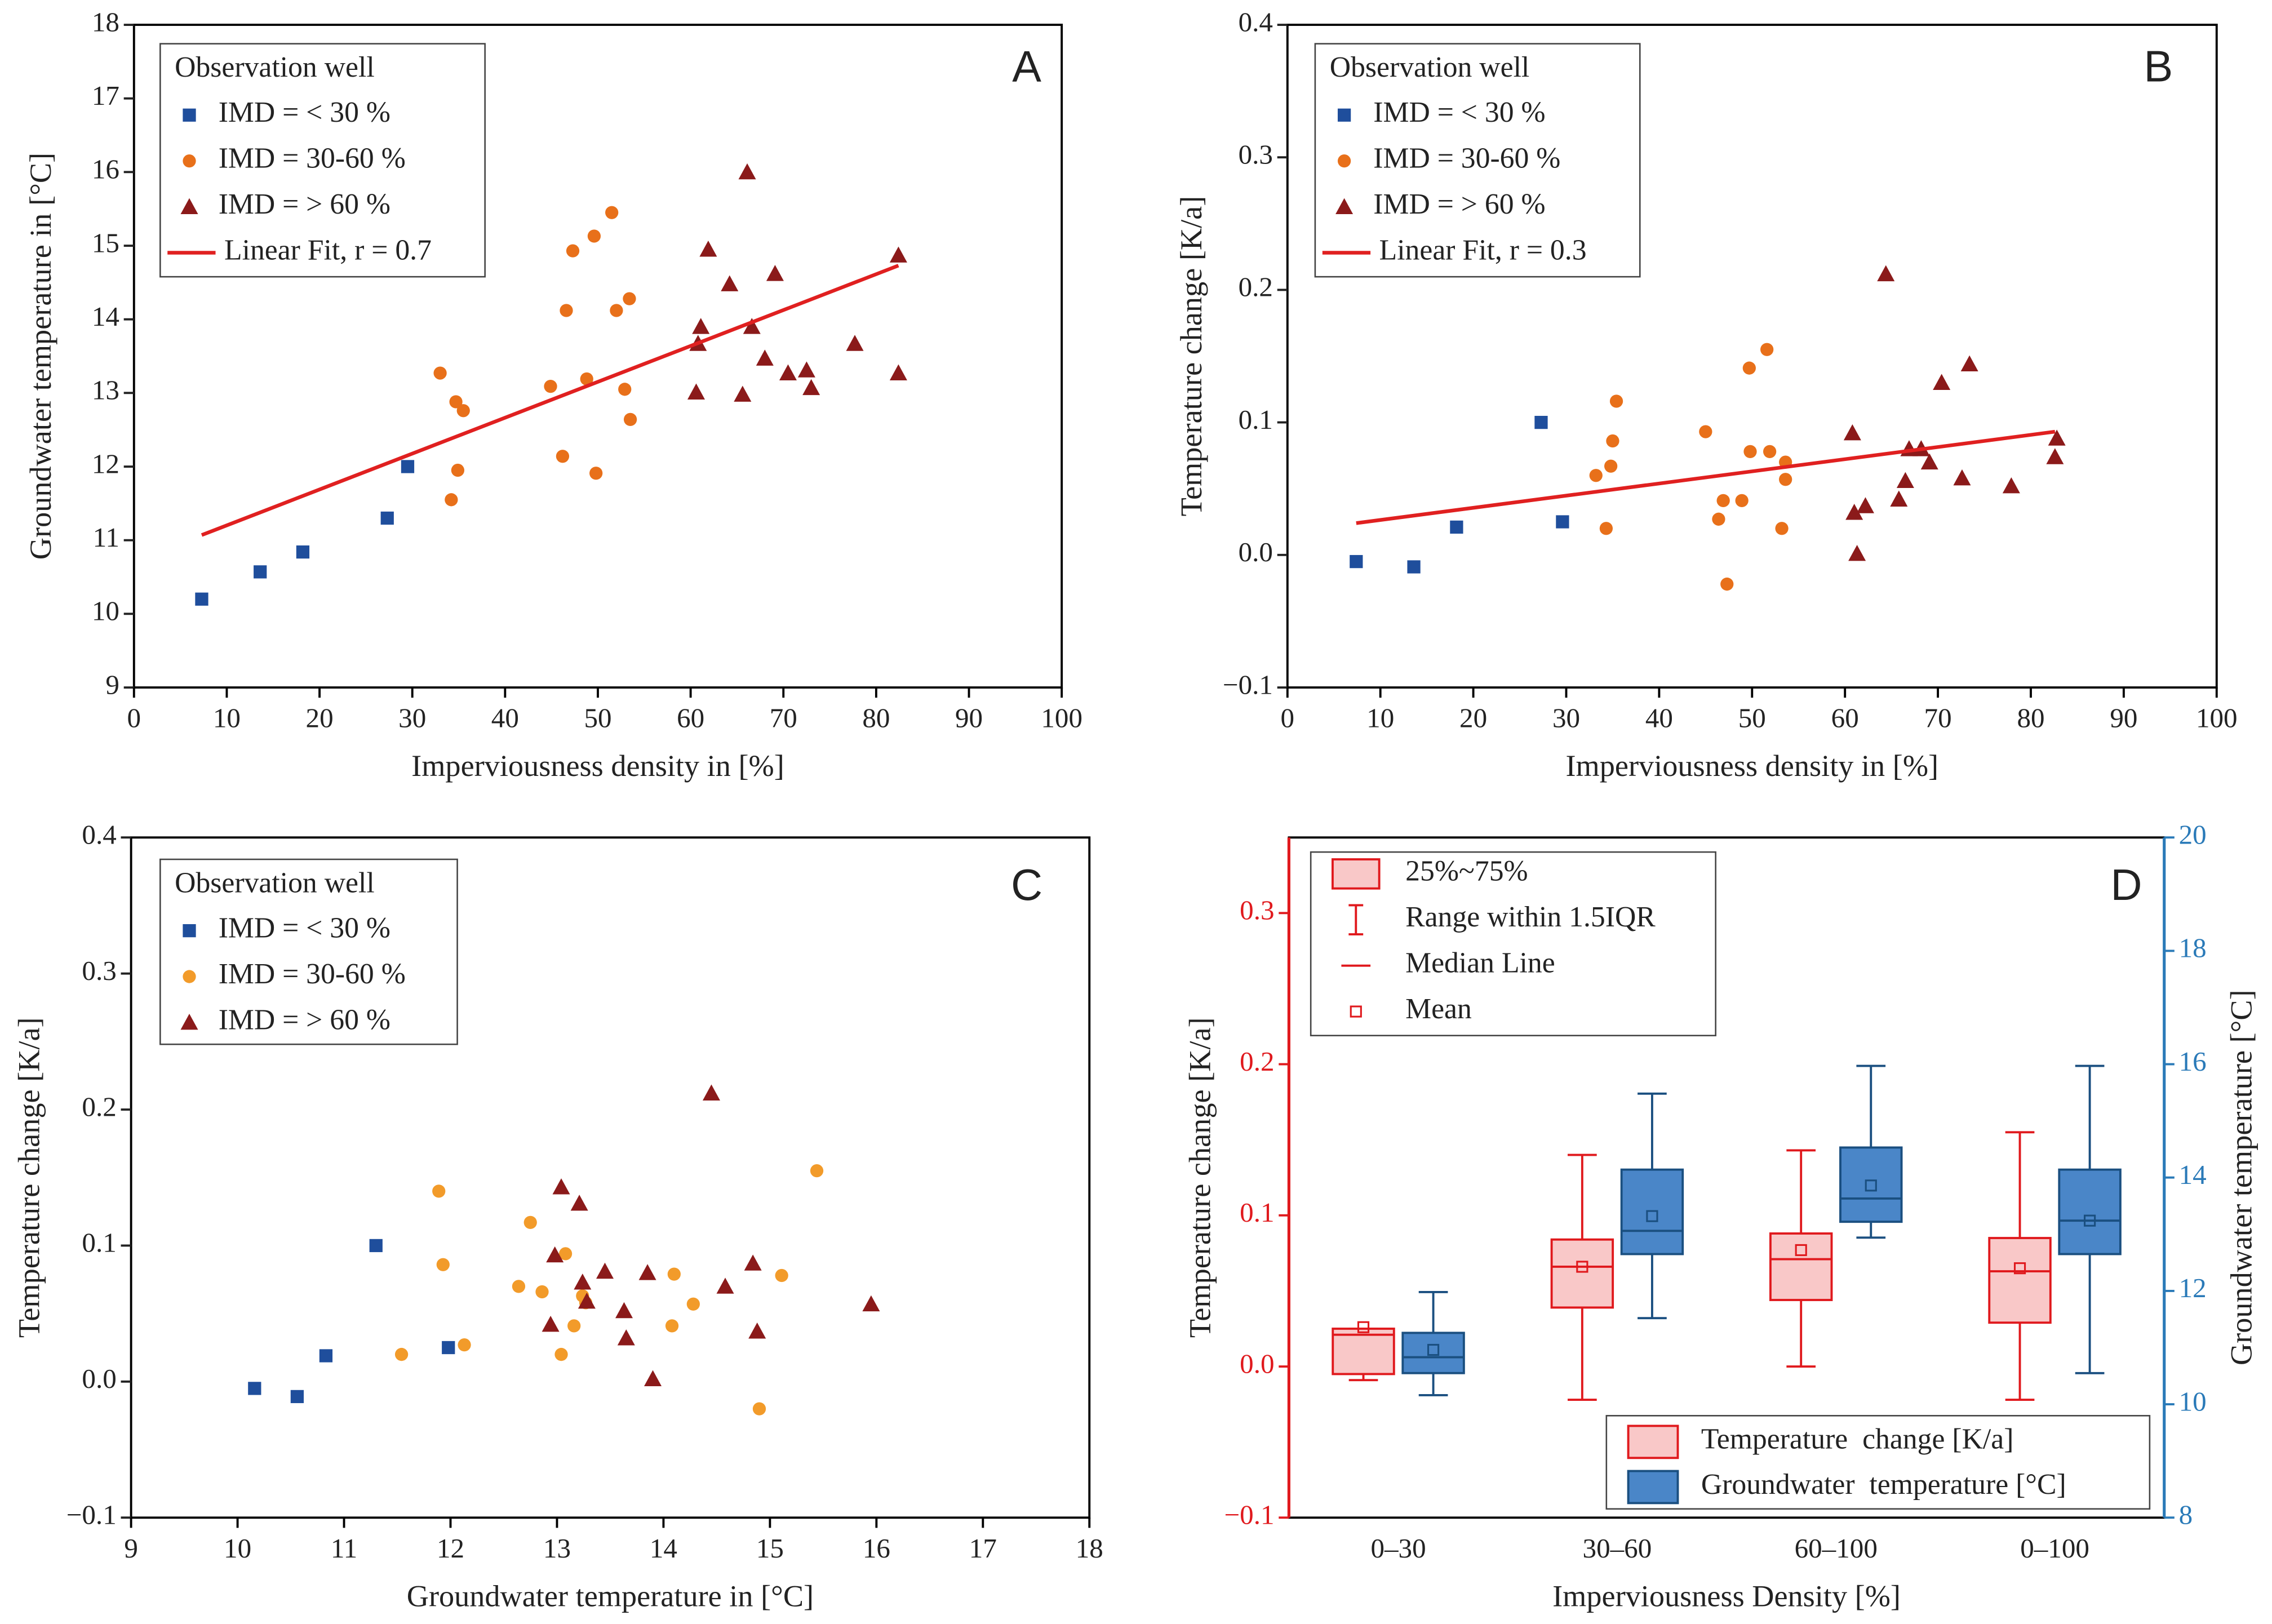  What do you see at coordinates (2193, 1061) in the screenshot?
I see `y2-tick-label: 16` at bounding box center [2193, 1061].